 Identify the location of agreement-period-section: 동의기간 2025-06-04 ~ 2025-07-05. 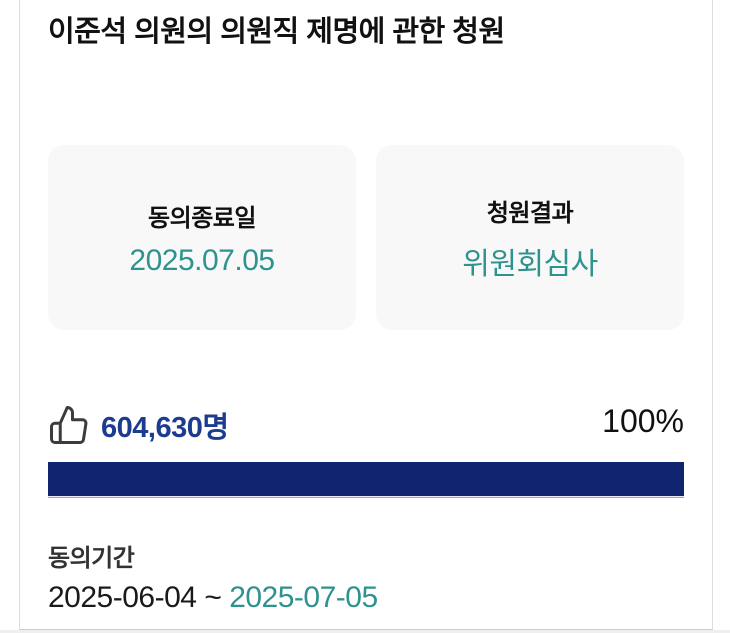
(366, 576).